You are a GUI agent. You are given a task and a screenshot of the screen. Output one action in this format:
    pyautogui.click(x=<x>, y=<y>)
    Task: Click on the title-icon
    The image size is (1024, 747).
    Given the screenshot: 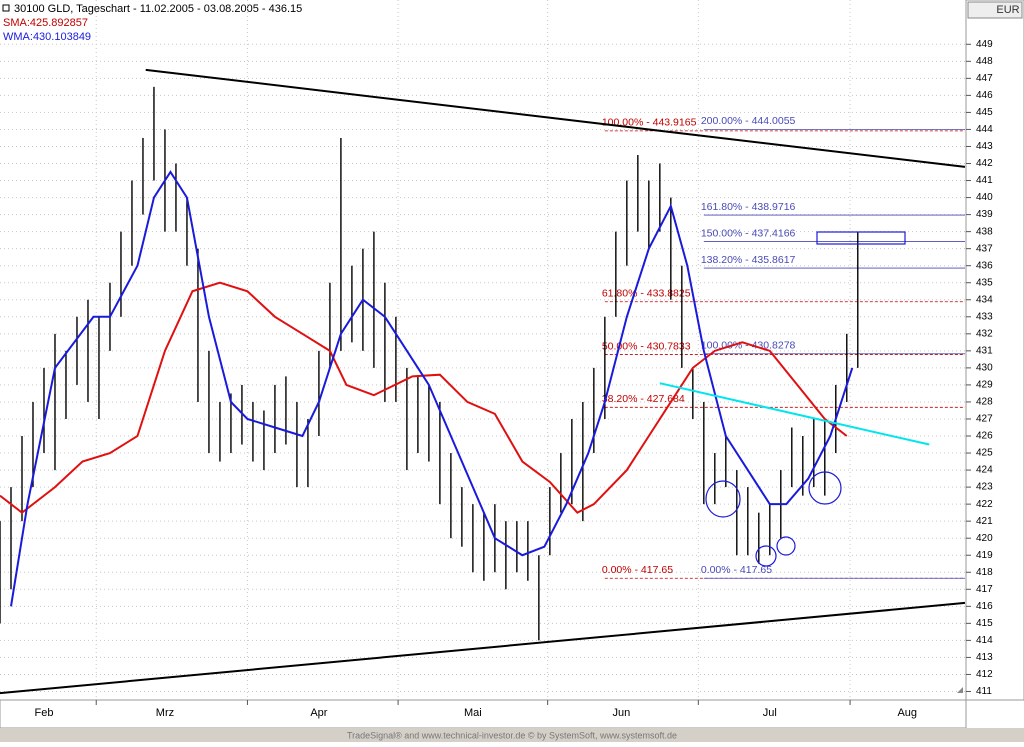 What is the action you would take?
    pyautogui.click(x=6, y=8)
    